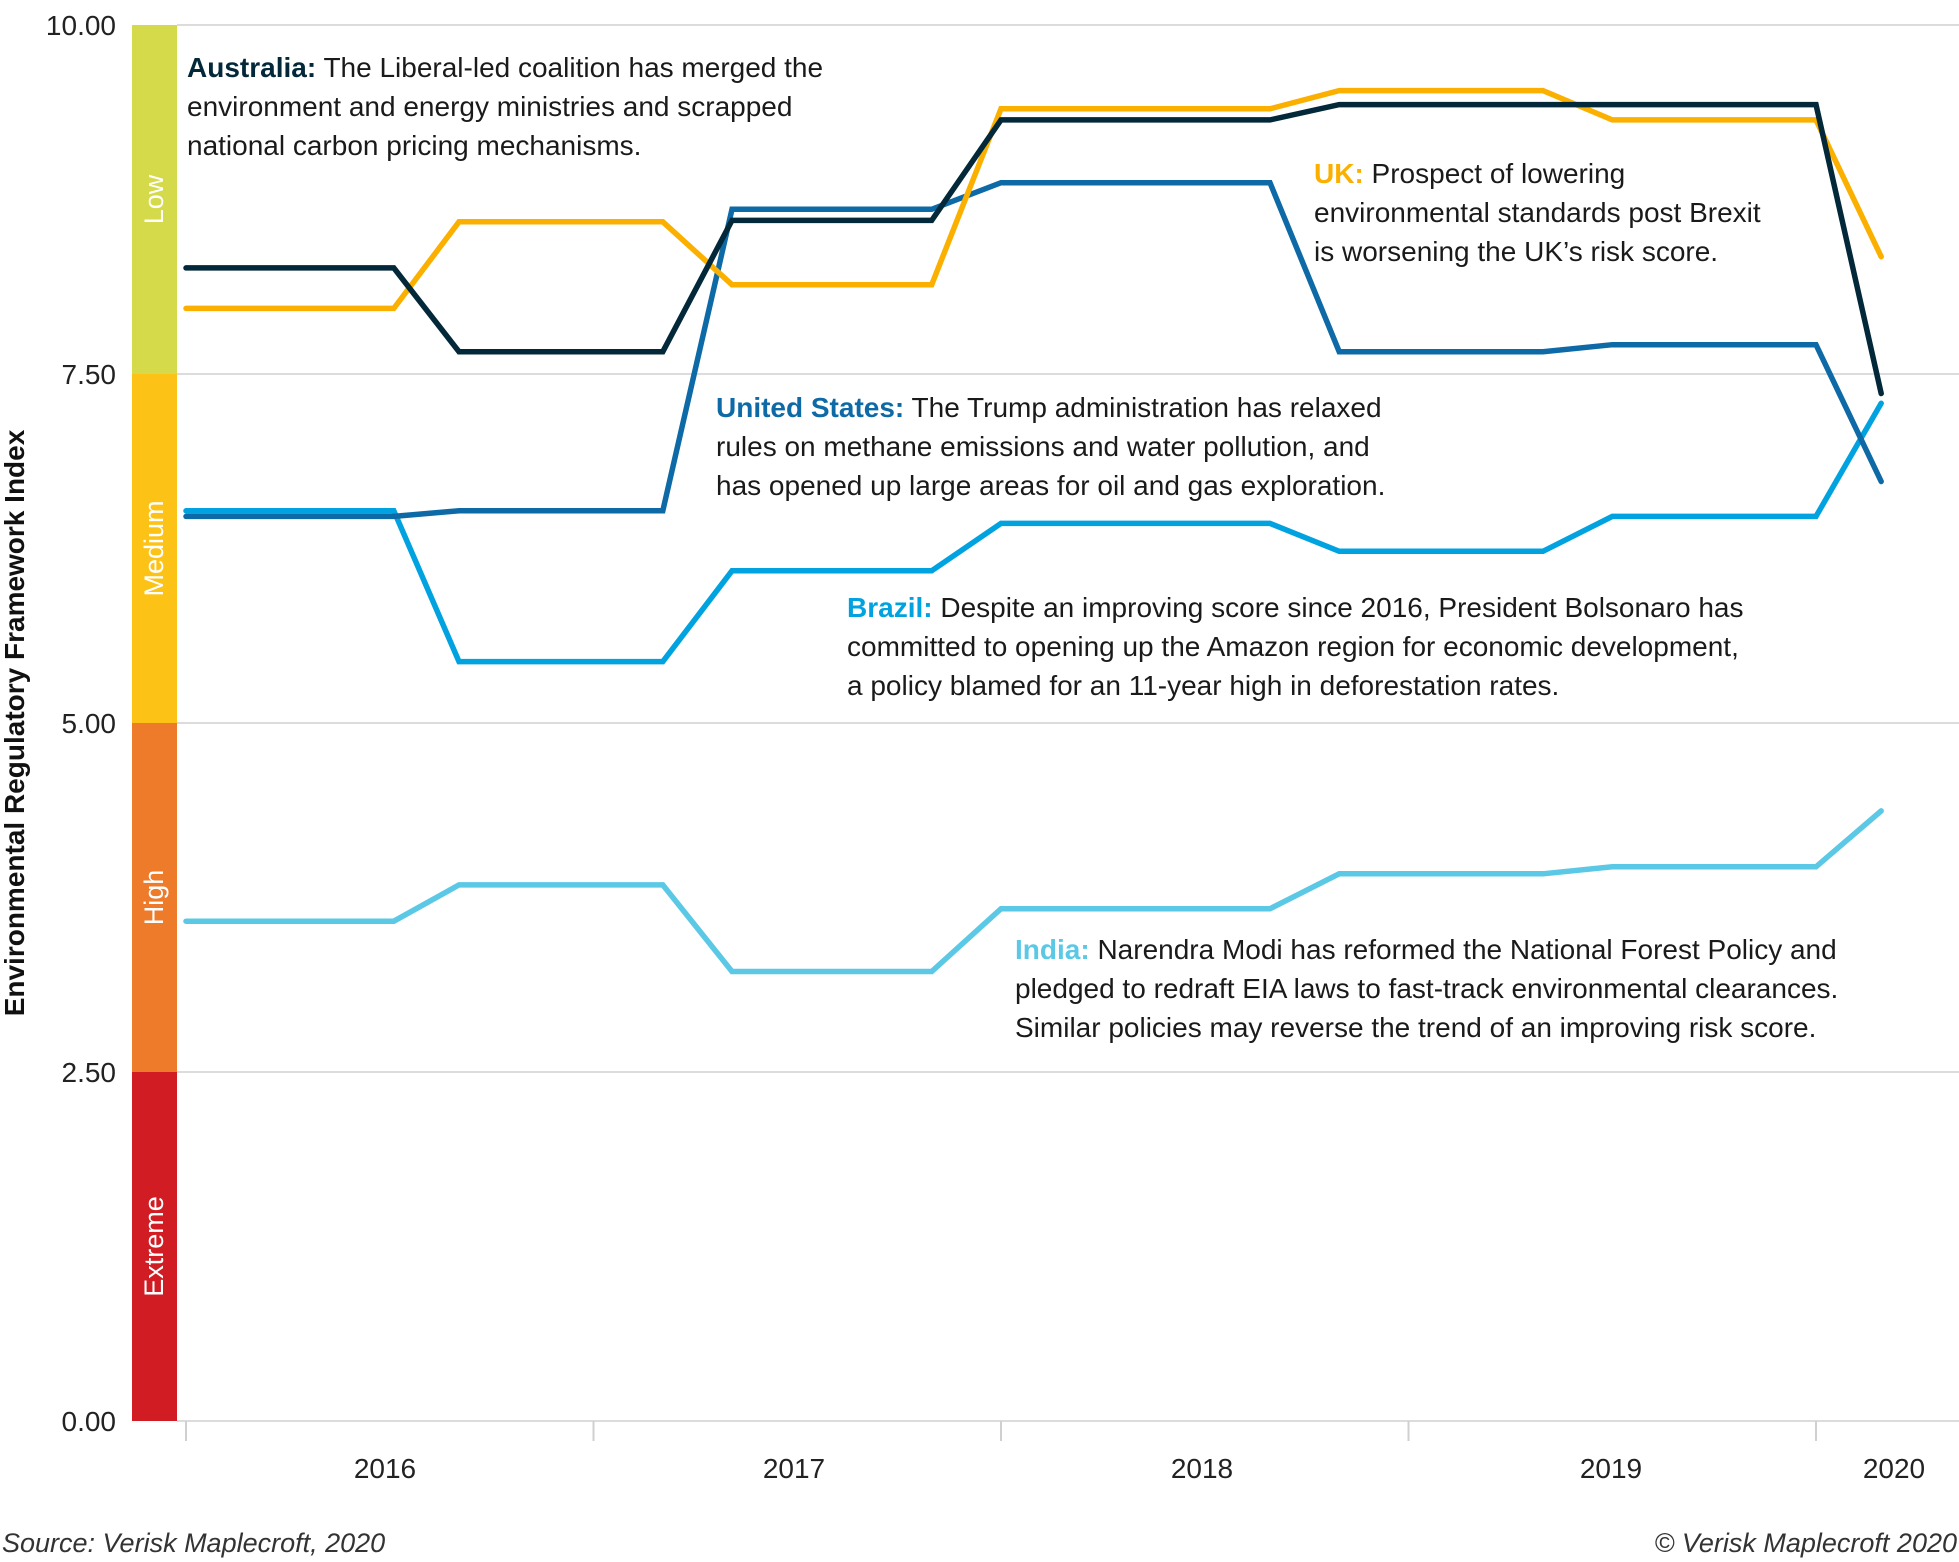 This screenshot has width=1959, height=1562. I want to click on risk-band-label: Extreme, so click(154, 1246).